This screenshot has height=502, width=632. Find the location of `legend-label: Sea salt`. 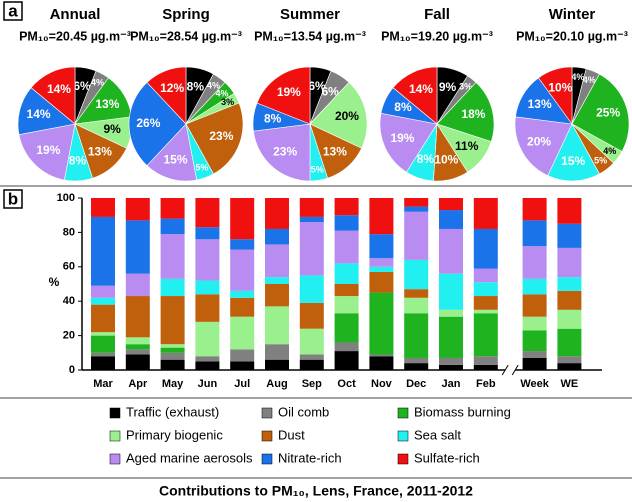

legend-label: Sea salt is located at coordinates (437, 434).